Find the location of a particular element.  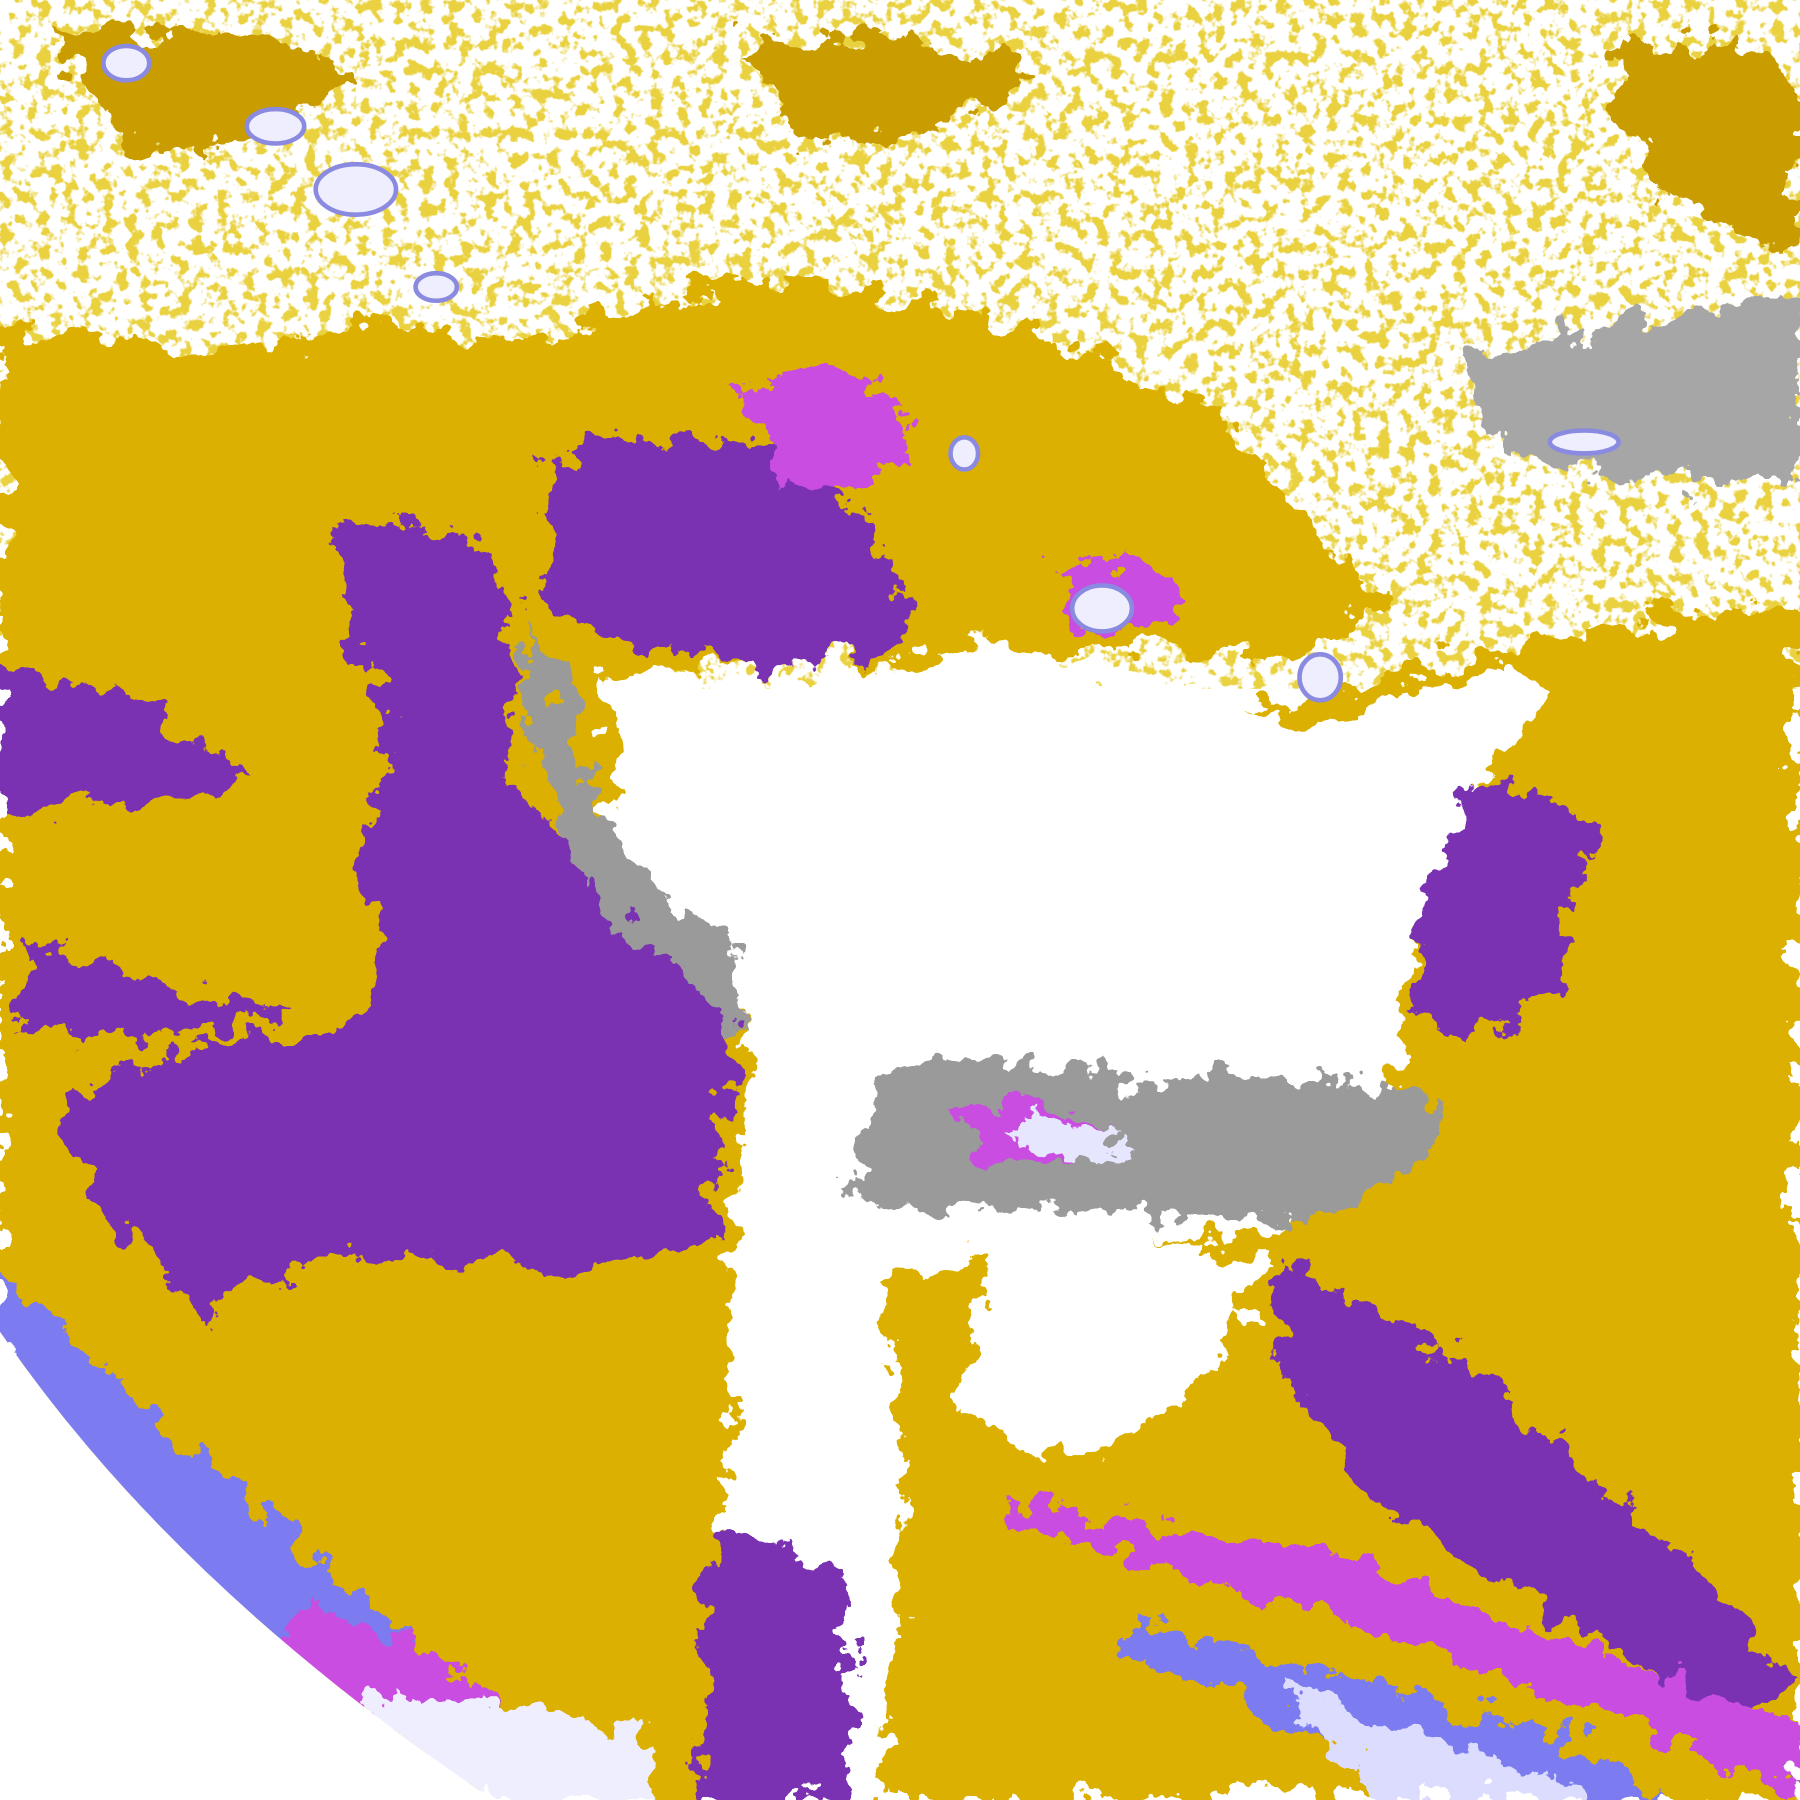

frontal-band-east is located at coordinates (1405, 1651).